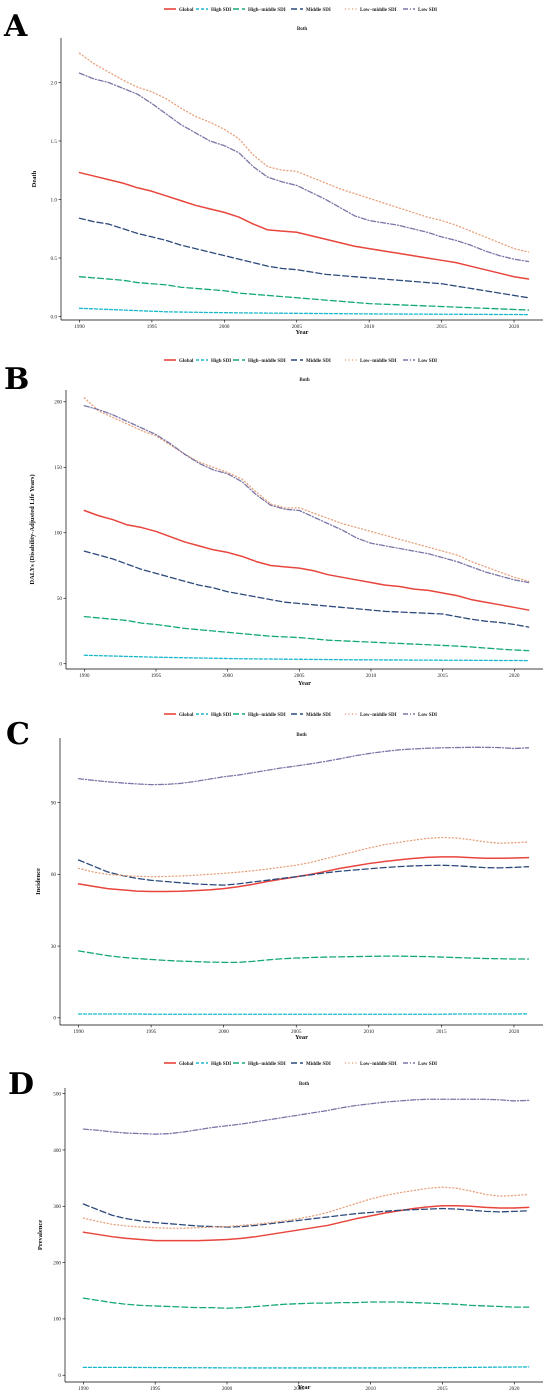 This screenshot has width=550, height=1394. What do you see at coordinates (58, 534) in the screenshot?
I see `y-tick-label: 100` at bounding box center [58, 534].